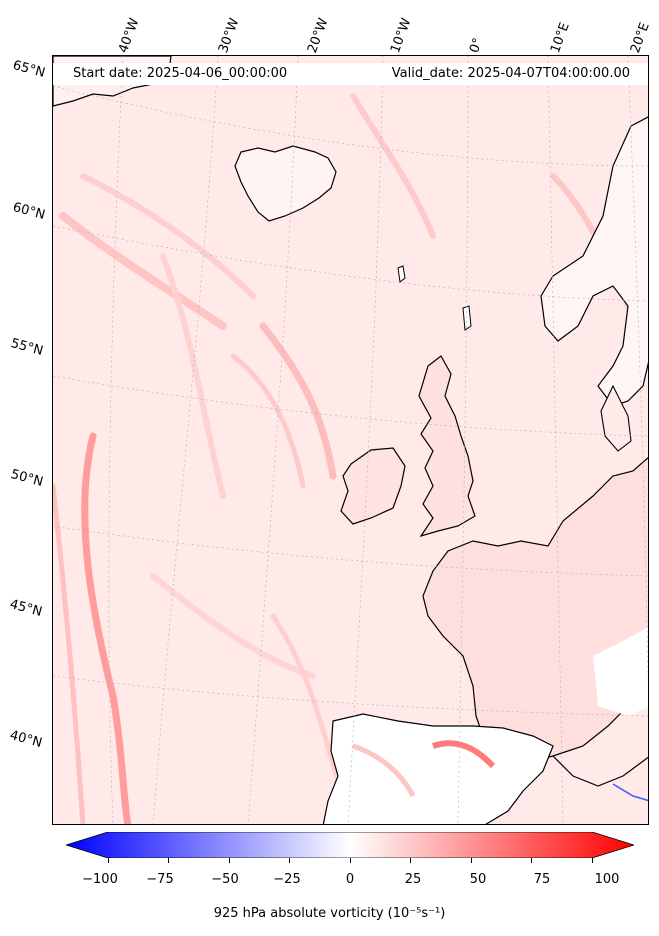 The height and width of the screenshot is (936, 659). I want to click on start-date-text: Start date: 2025-04-06_00:00:00, so click(180, 73).